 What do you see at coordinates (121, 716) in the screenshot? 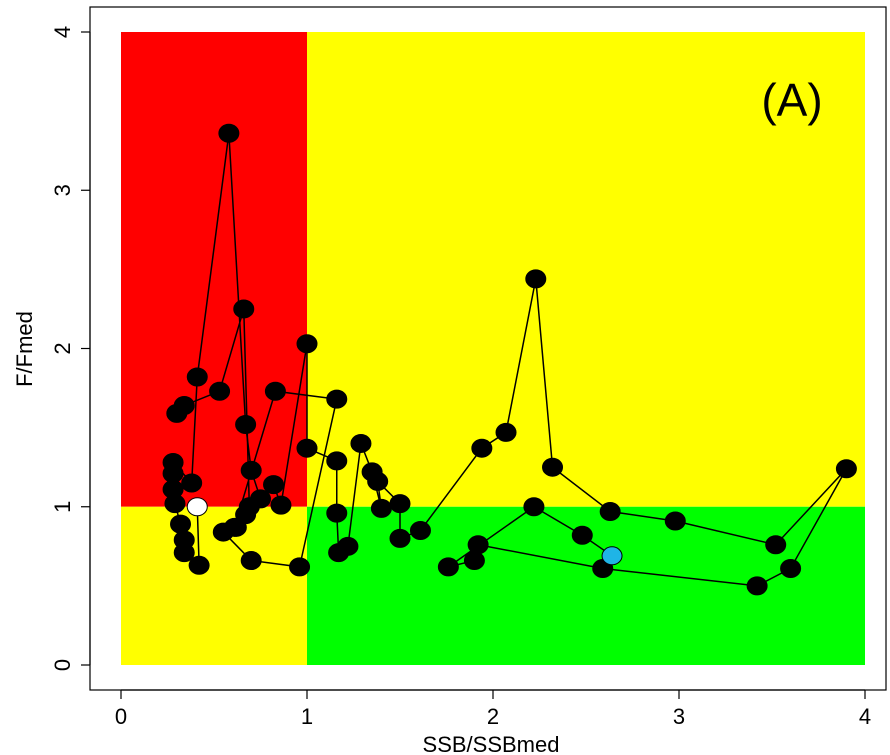
I see `x-tick-label: 0` at bounding box center [121, 716].